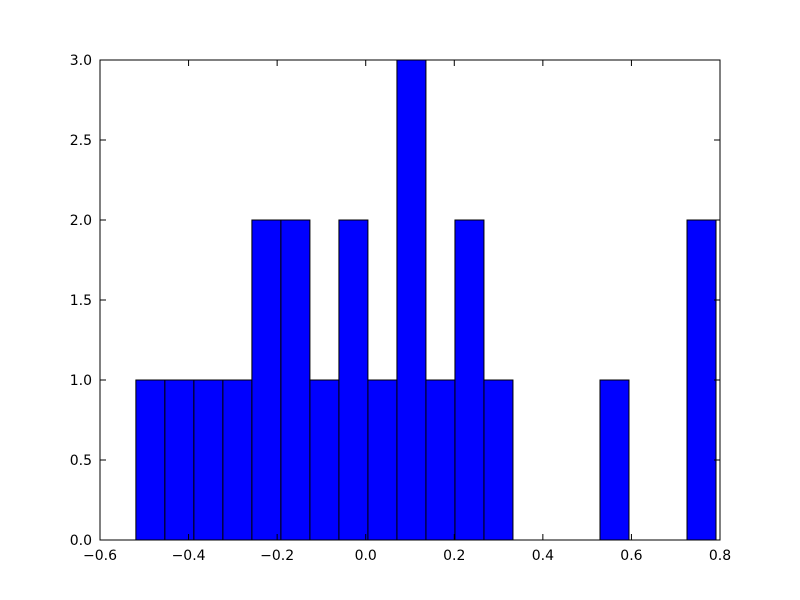  I want to click on y-tick-label: 2.5, so click(81, 141).